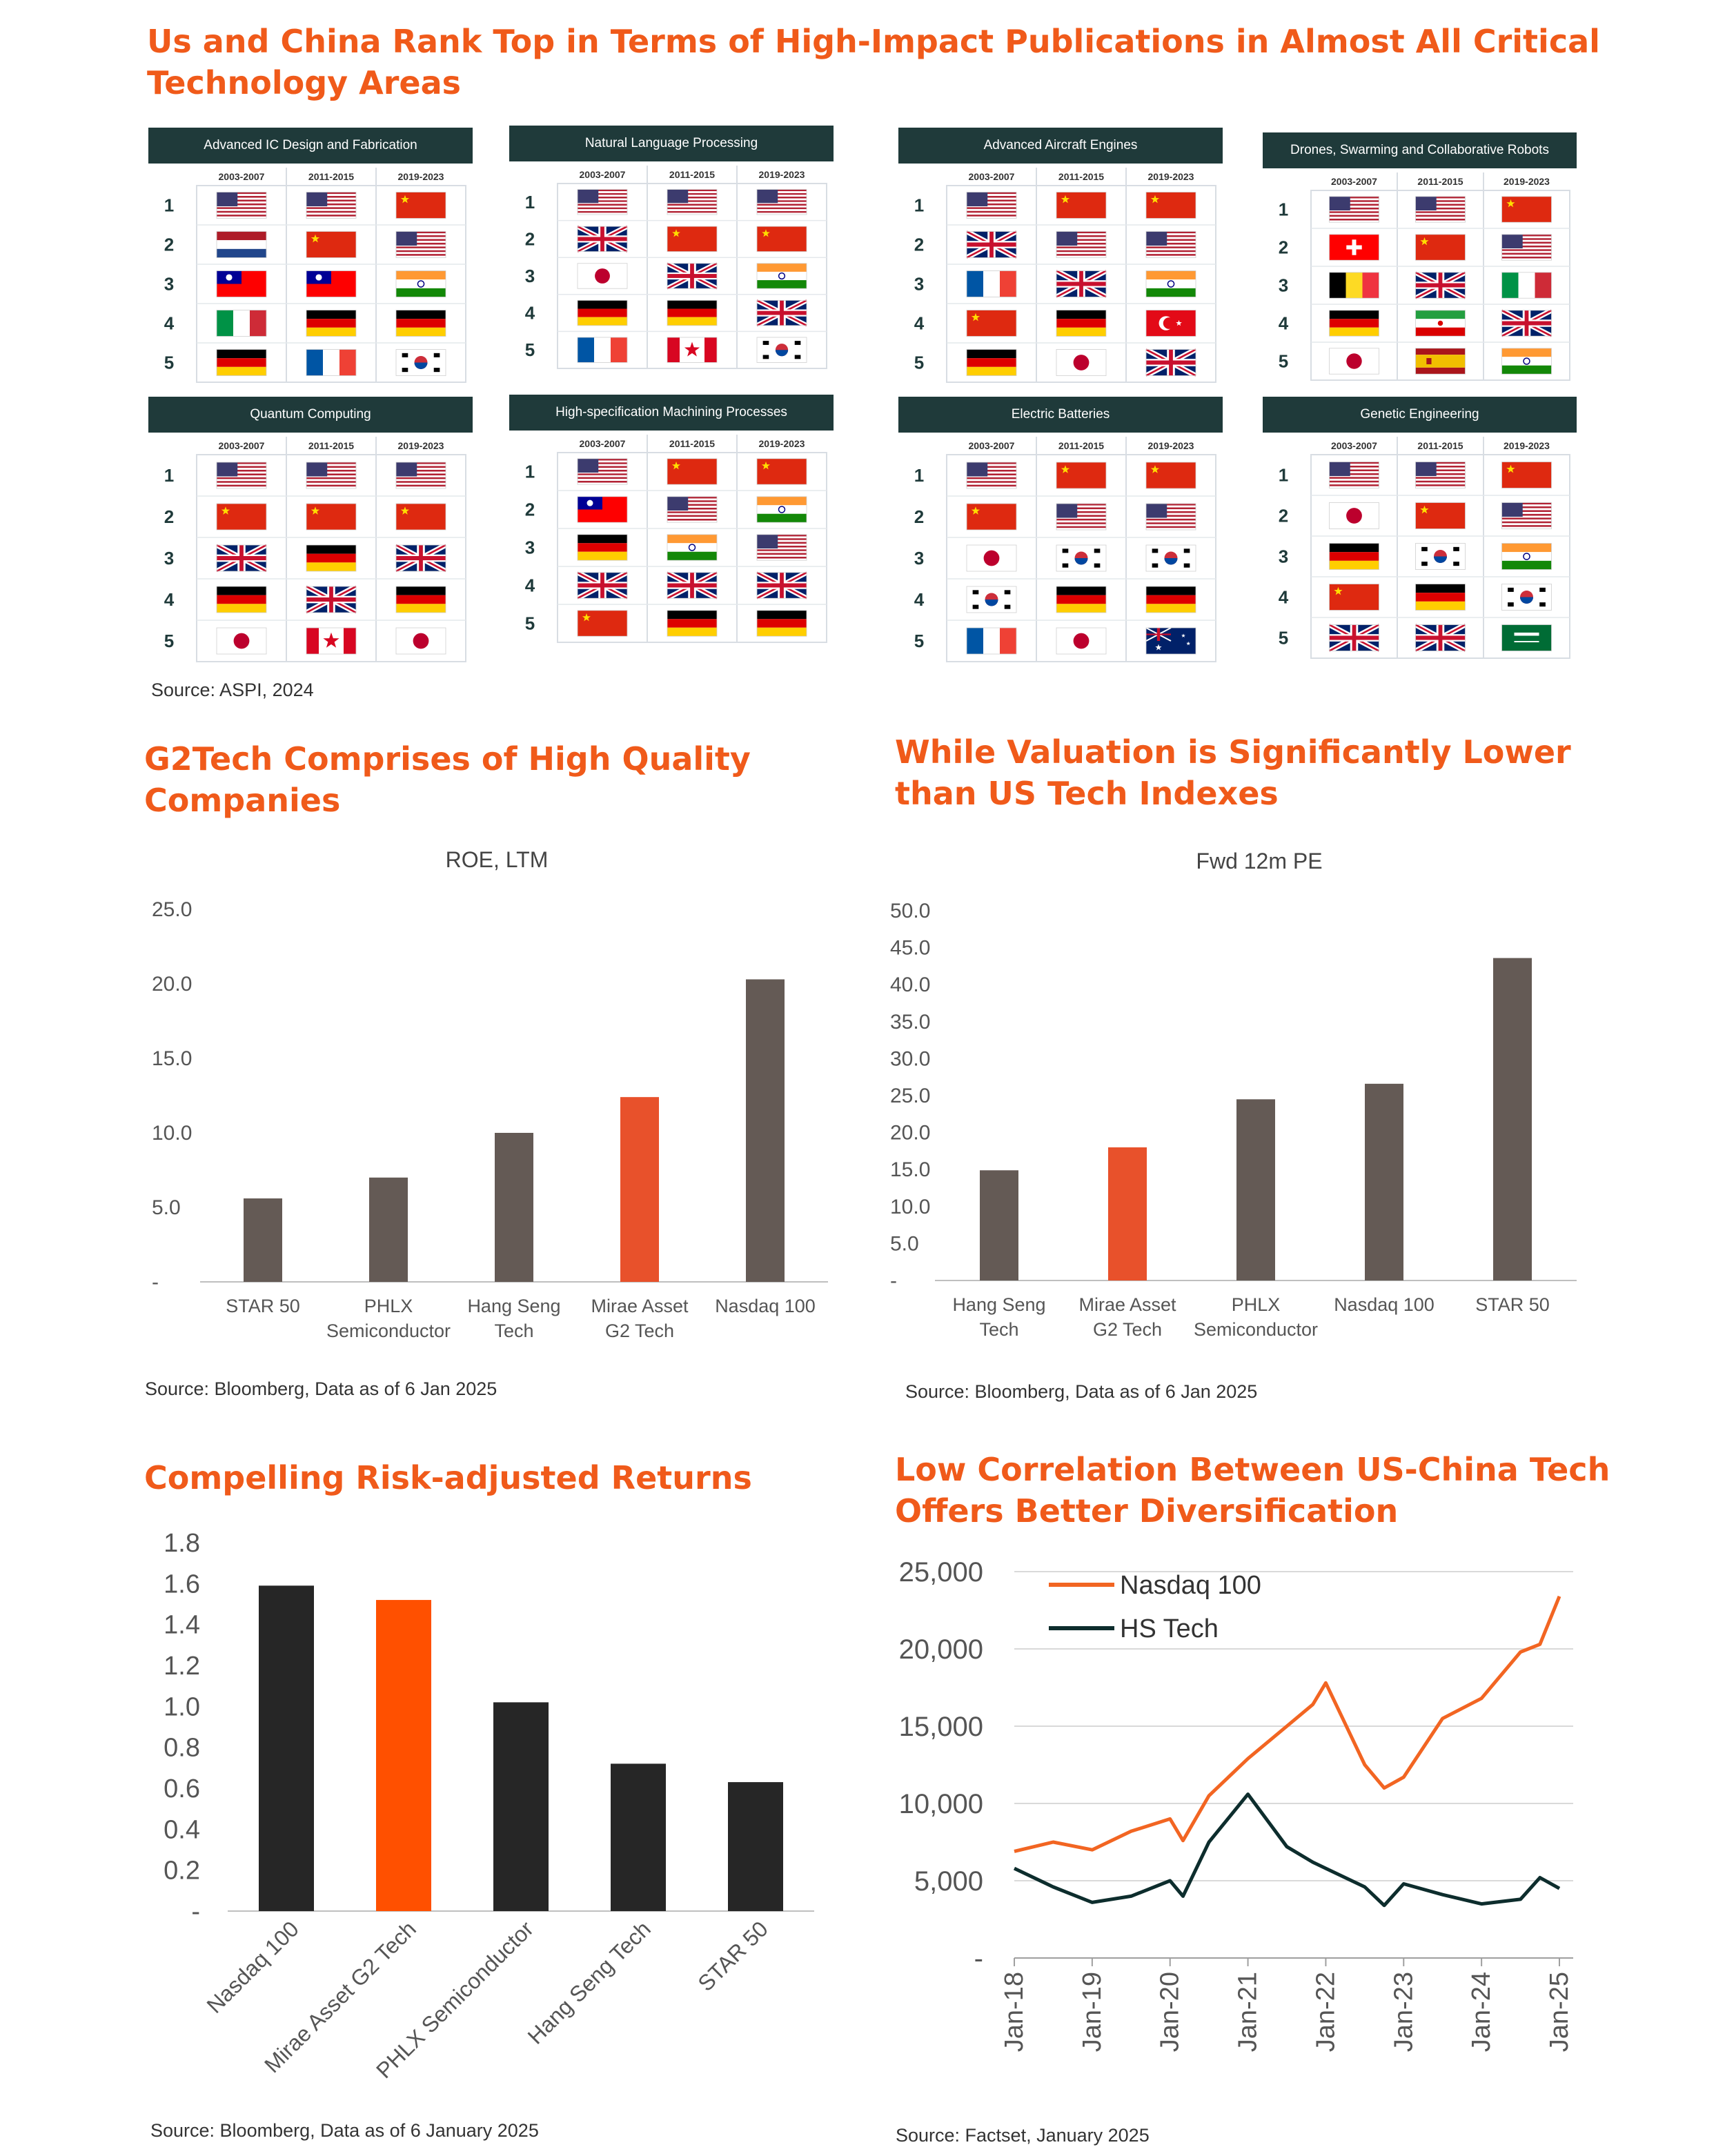 The width and height of the screenshot is (1725, 2156). I want to click on flag-tr-icon, so click(1170, 323).